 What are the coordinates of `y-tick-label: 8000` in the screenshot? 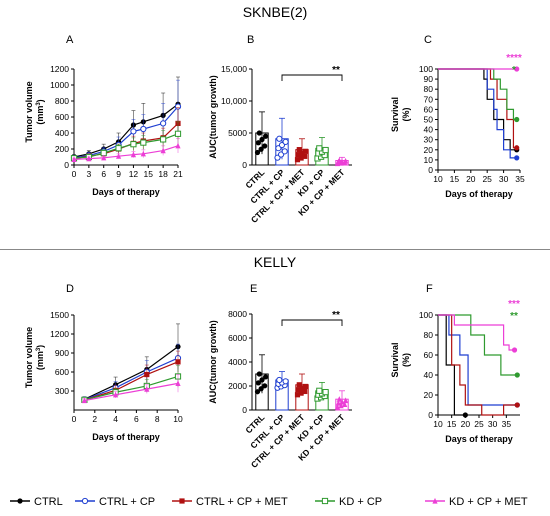 It's located at (237, 314).